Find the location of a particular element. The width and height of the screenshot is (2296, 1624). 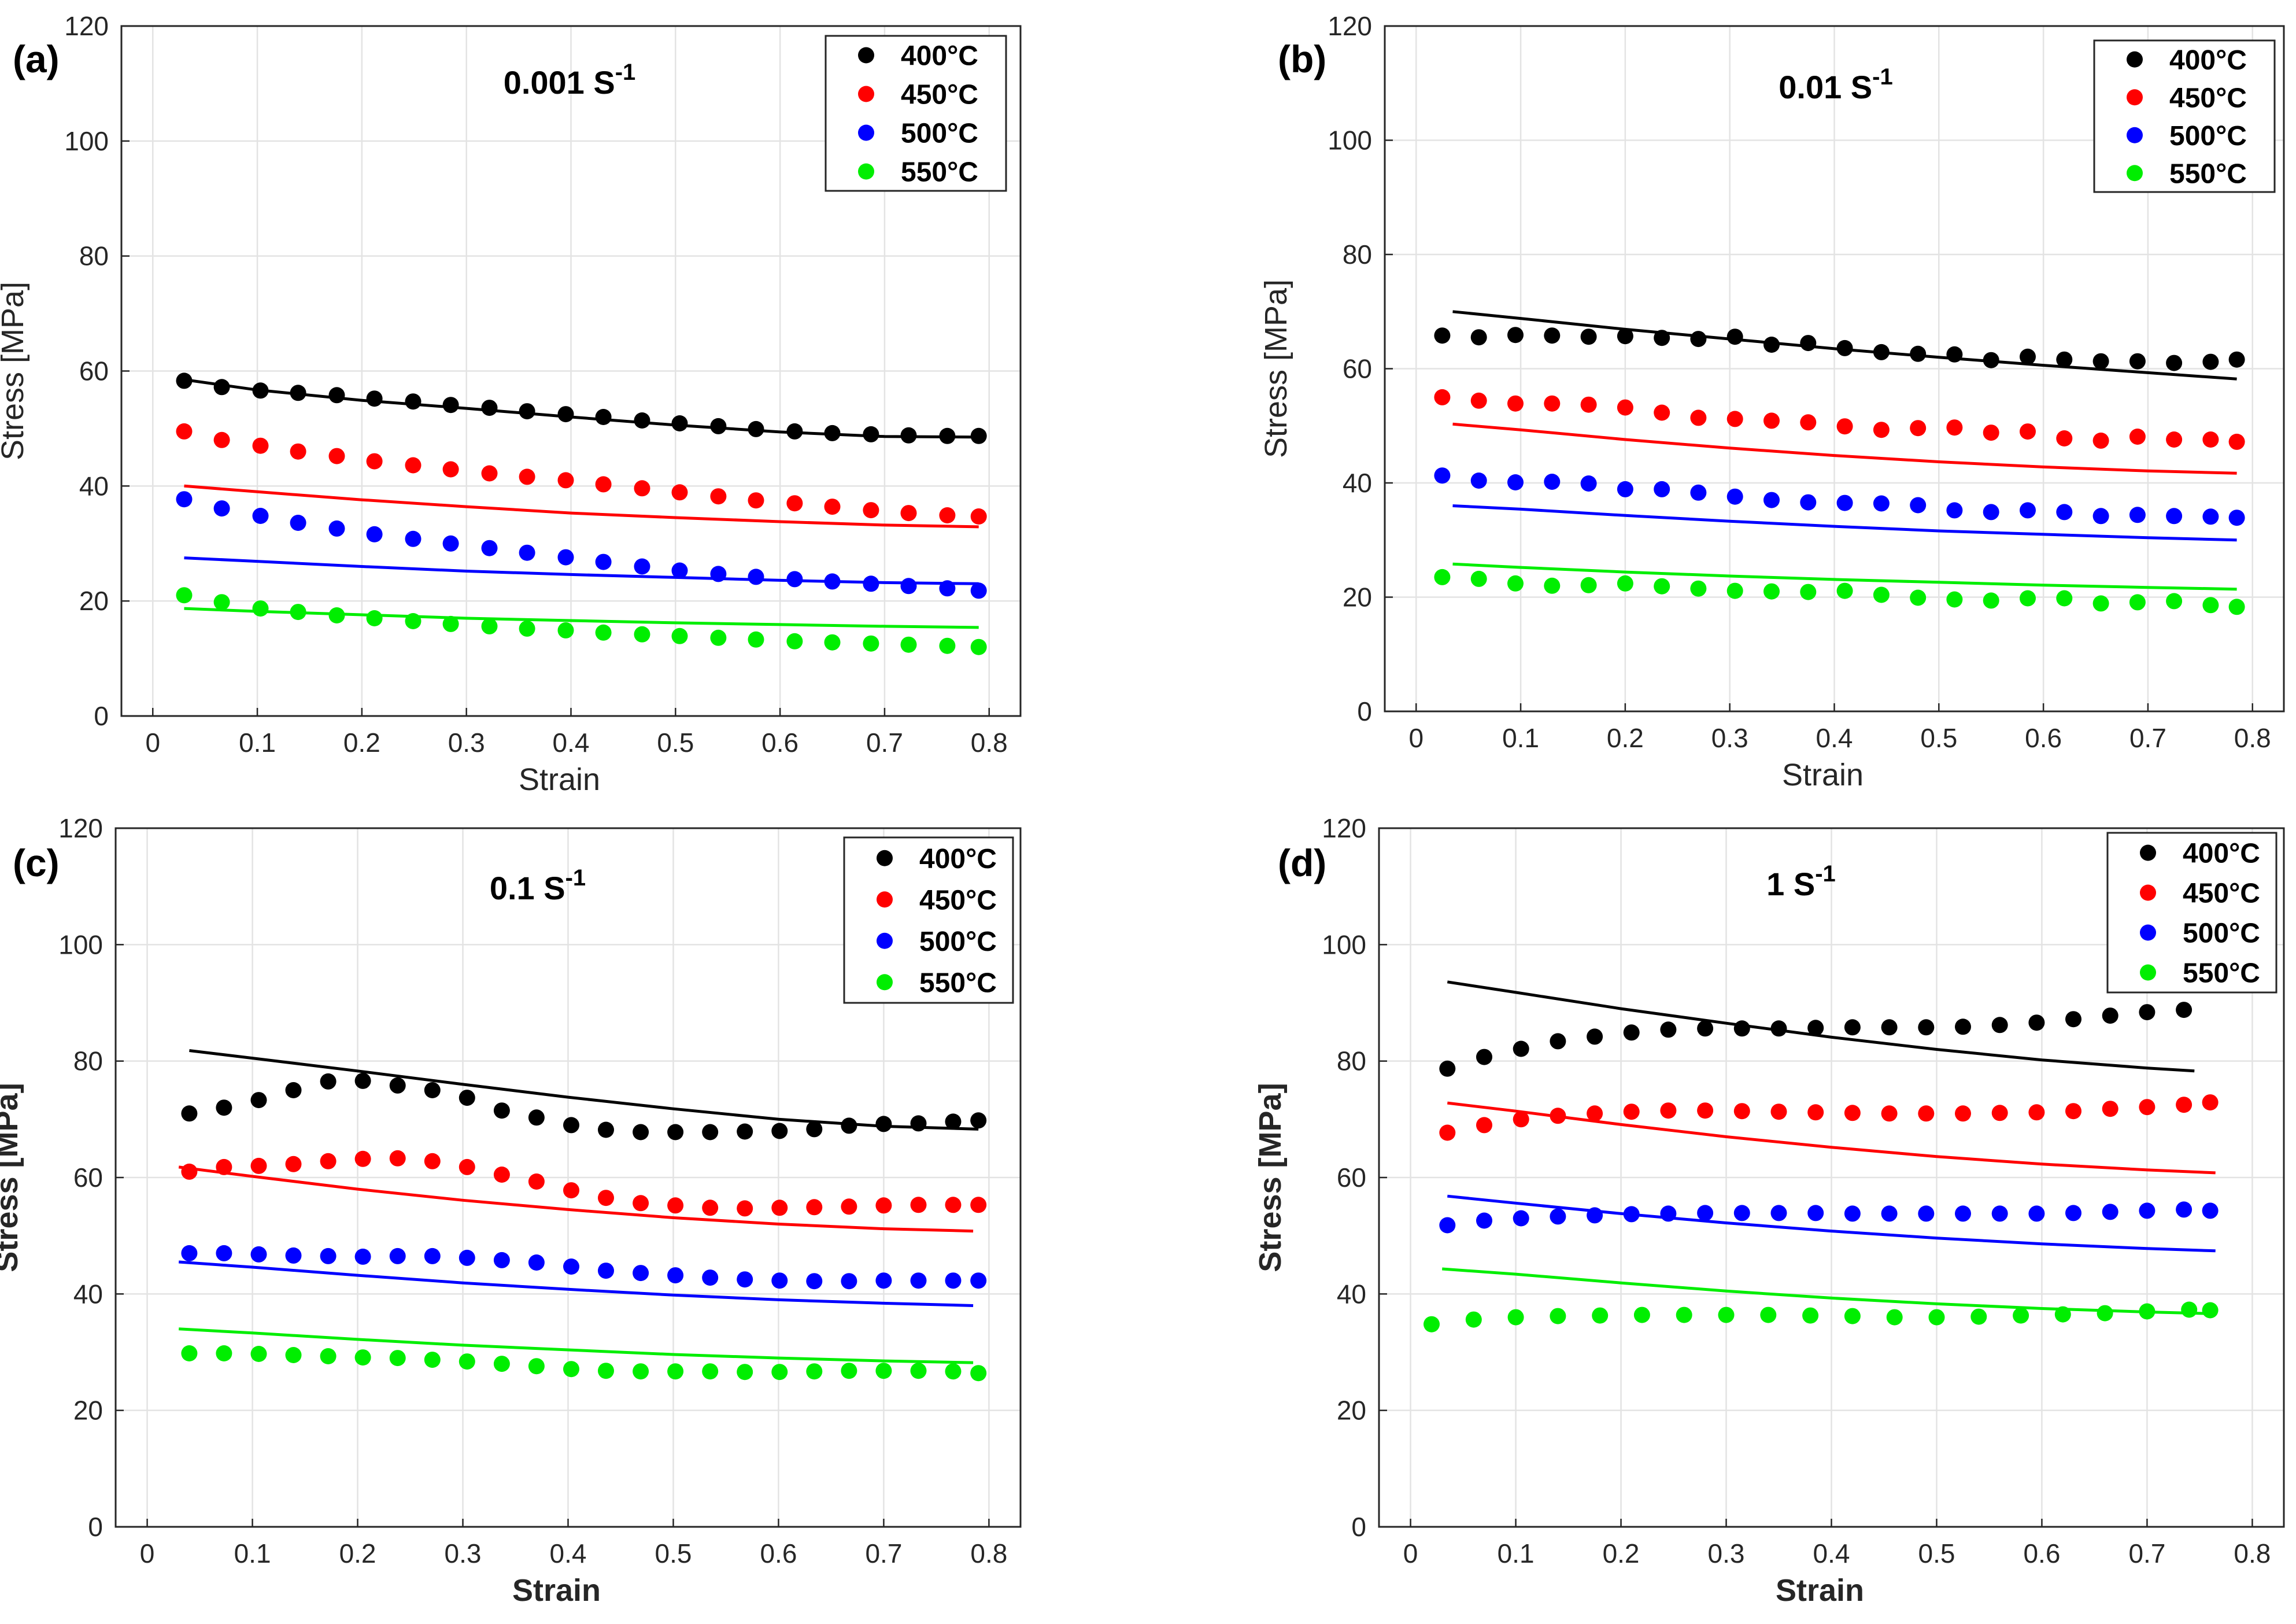

y-tick-label: 0 is located at coordinates (1358, 1527).